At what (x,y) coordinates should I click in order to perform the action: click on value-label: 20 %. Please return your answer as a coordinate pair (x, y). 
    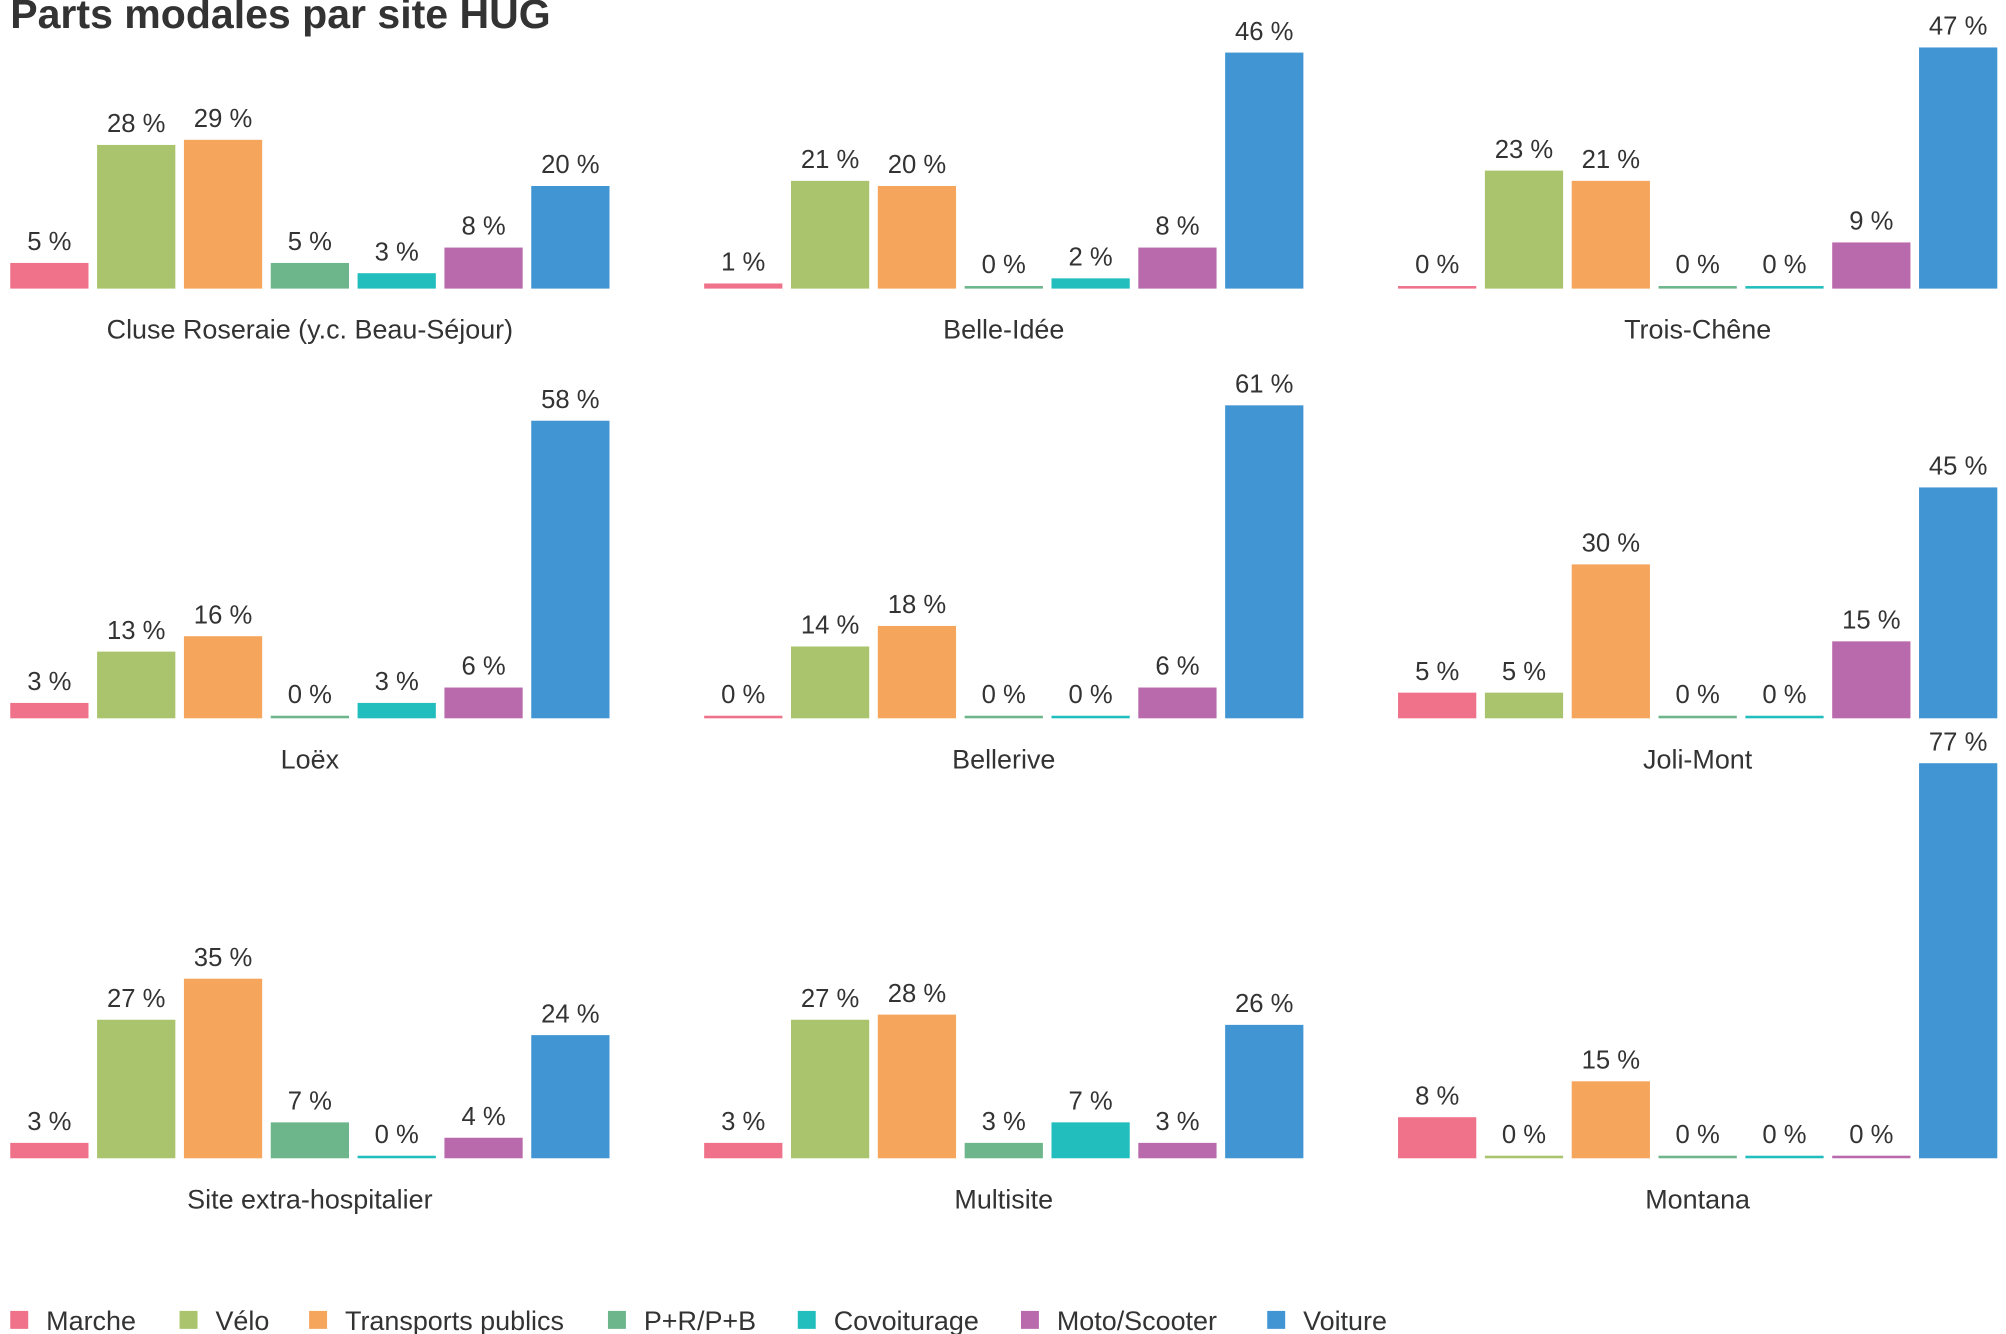
    Looking at the image, I should click on (570, 165).